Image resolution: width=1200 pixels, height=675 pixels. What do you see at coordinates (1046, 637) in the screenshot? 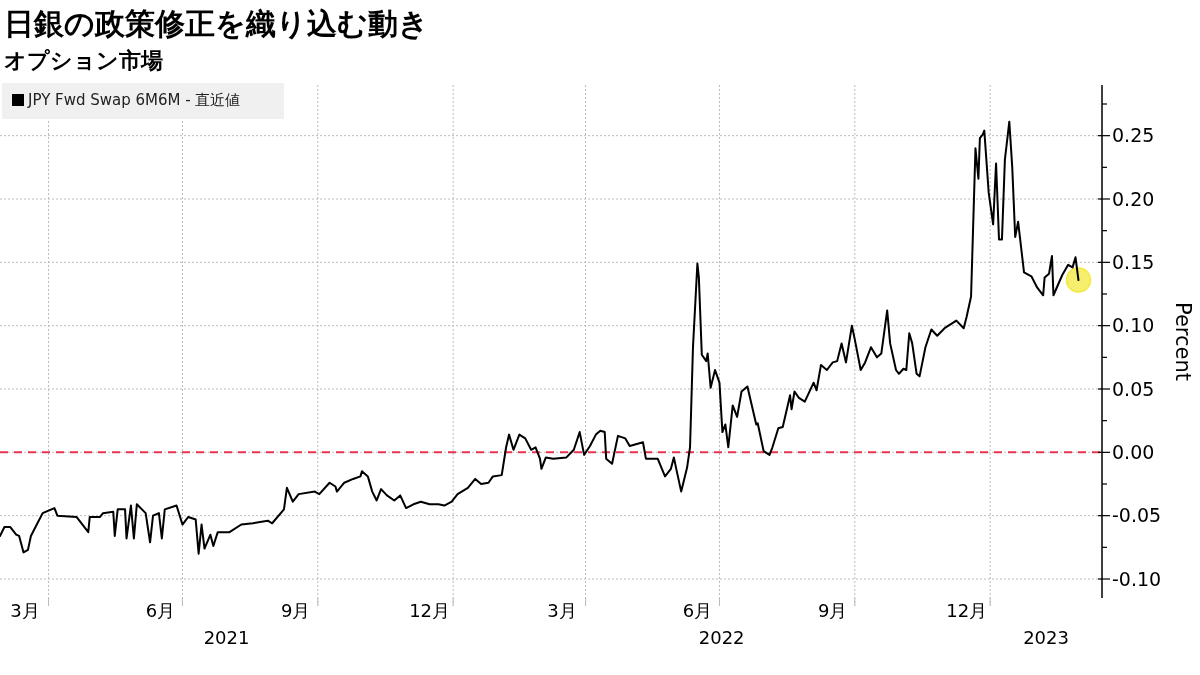
I see `text: 2023` at bounding box center [1046, 637].